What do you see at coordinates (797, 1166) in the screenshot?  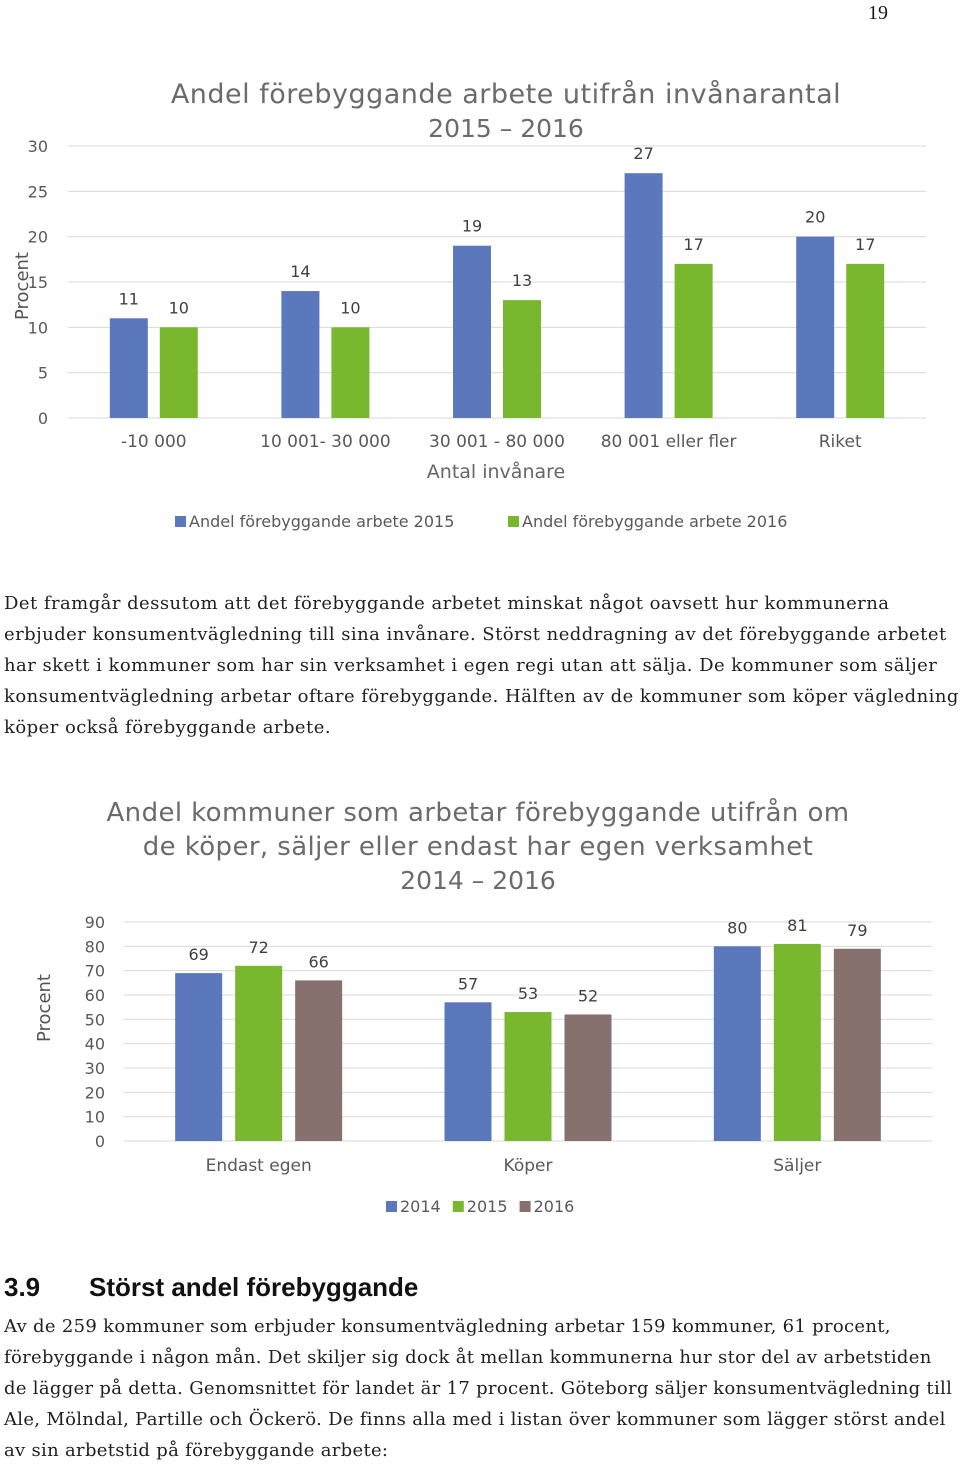 I see `x-tick-label: Säljer` at bounding box center [797, 1166].